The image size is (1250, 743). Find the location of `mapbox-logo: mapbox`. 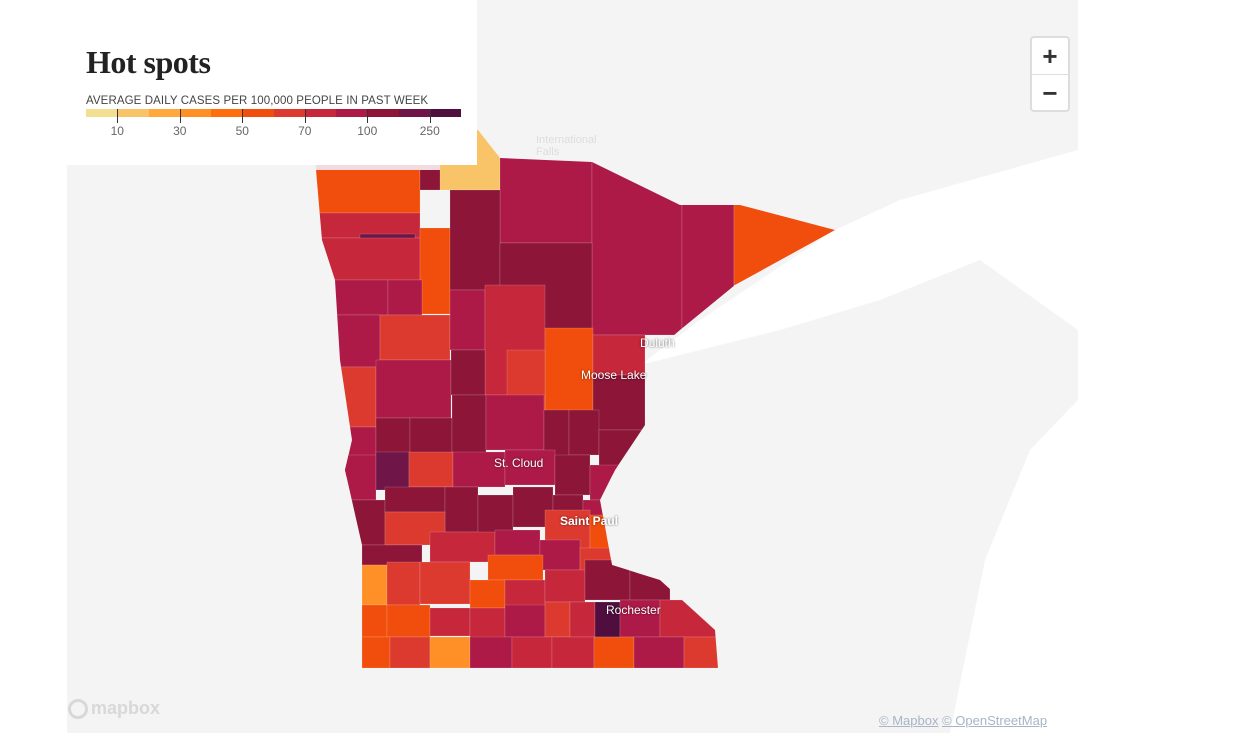

mapbox-logo: mapbox is located at coordinates (114, 708).